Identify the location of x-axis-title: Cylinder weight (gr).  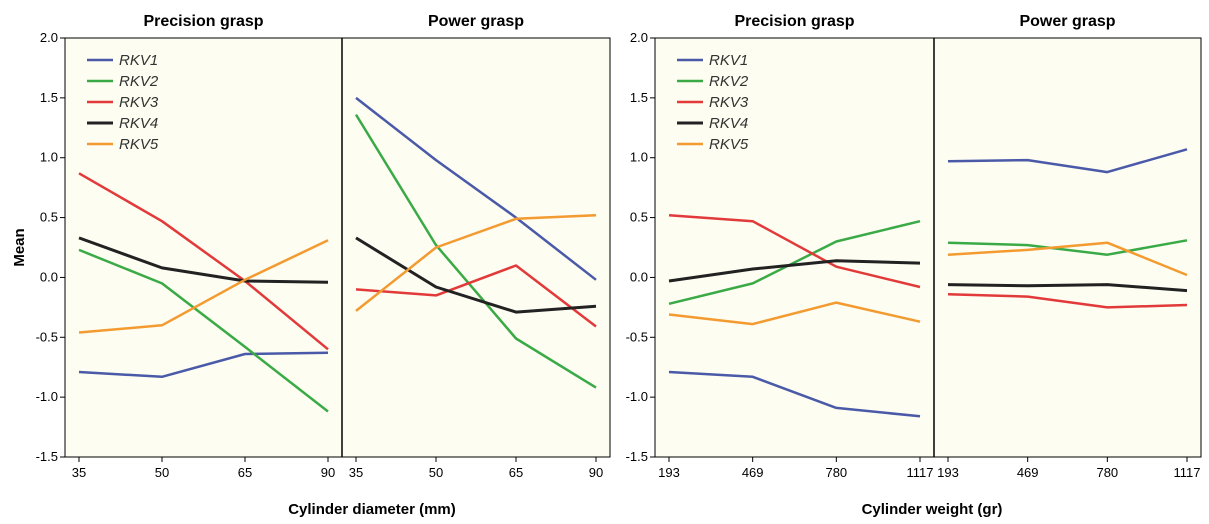
(932, 509).